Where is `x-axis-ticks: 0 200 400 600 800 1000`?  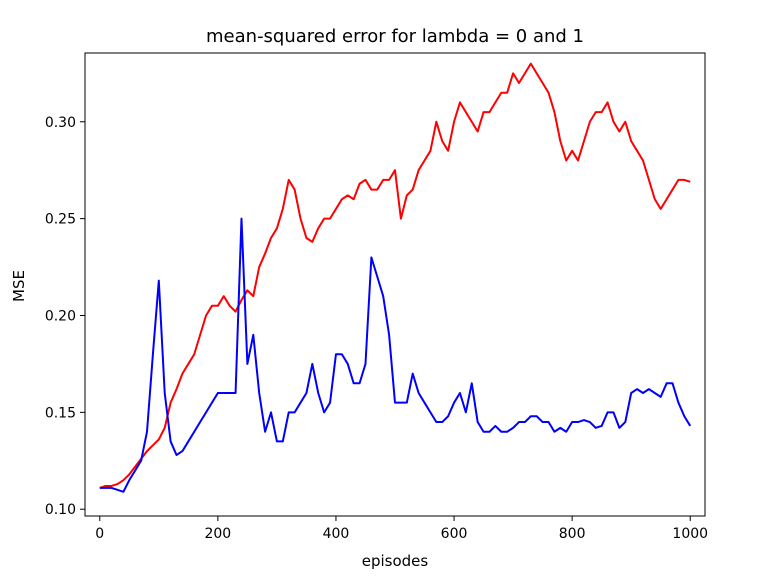
x-axis-ticks: 0 200 400 600 800 1000 is located at coordinates (401, 529).